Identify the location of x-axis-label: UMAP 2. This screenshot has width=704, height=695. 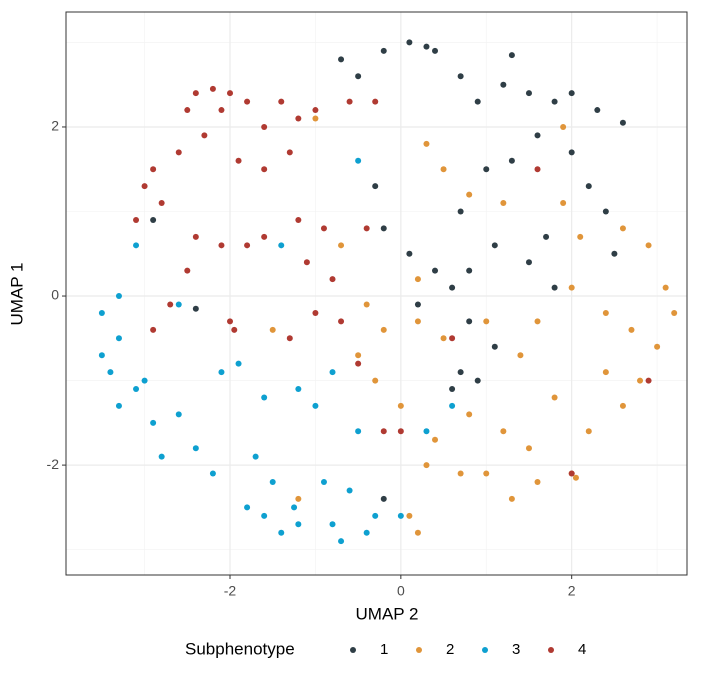
(387, 613).